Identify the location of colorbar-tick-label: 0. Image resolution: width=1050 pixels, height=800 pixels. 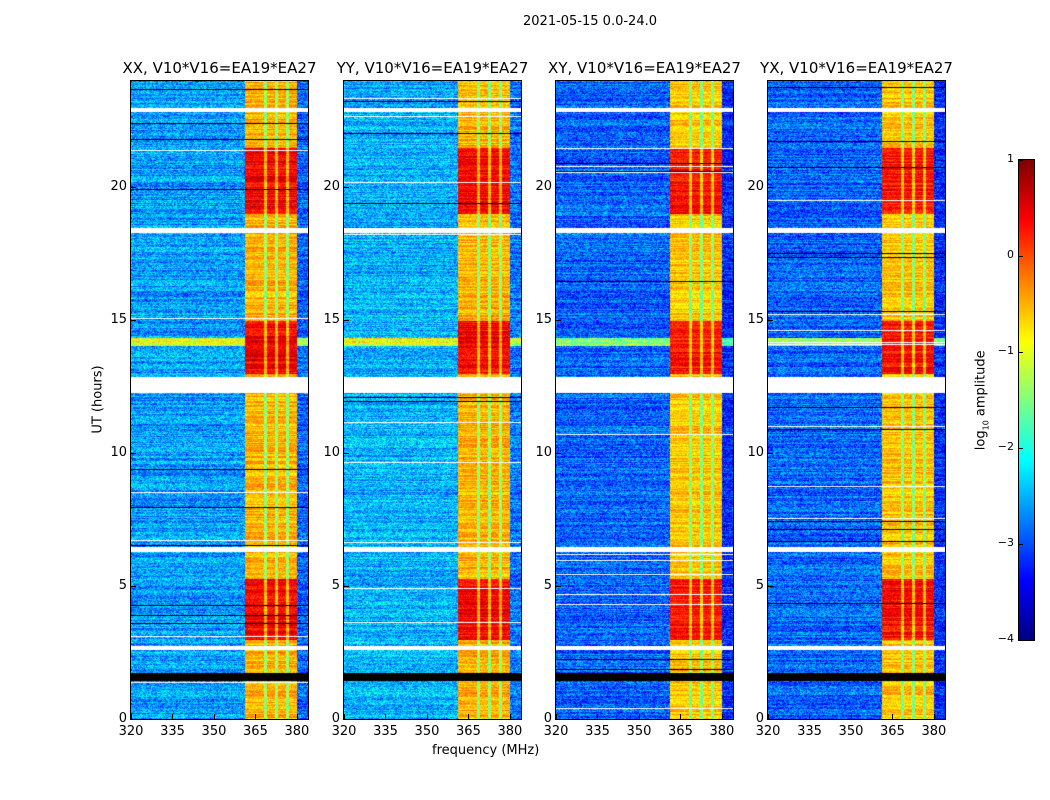
(1010, 254).